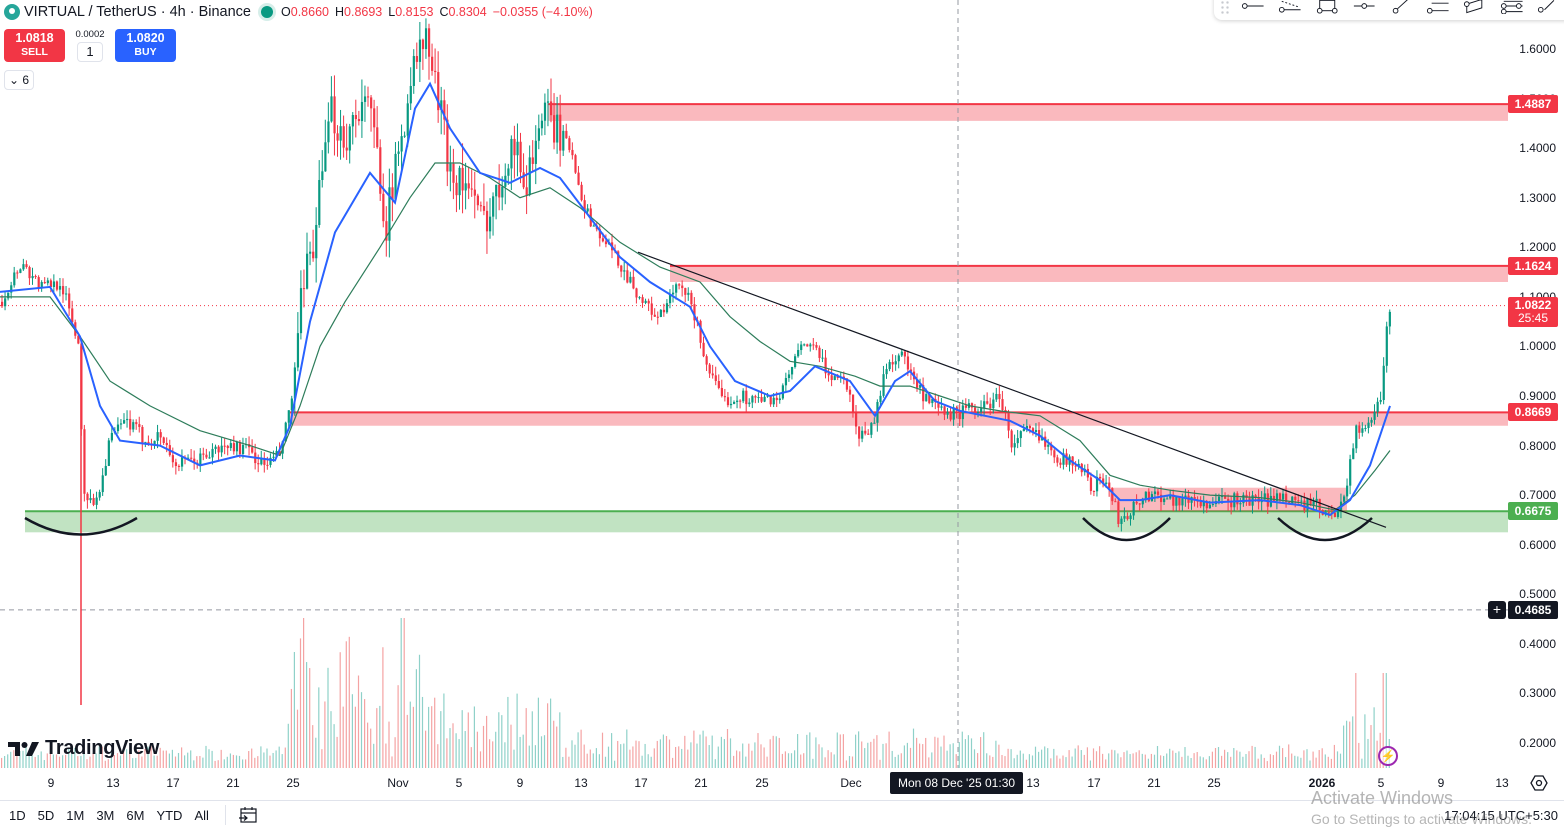 This screenshot has width=1564, height=829. Describe the element at coordinates (12, 12) in the screenshot. I see `symbol-logo-icon` at that location.